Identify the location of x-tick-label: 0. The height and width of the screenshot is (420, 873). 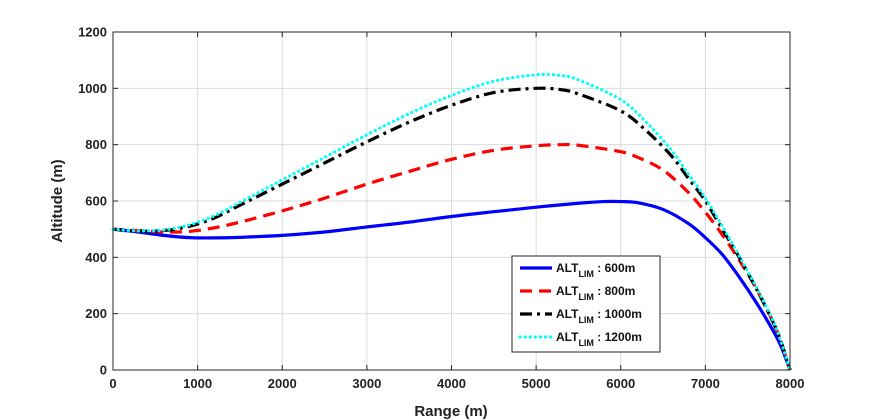
(112, 383).